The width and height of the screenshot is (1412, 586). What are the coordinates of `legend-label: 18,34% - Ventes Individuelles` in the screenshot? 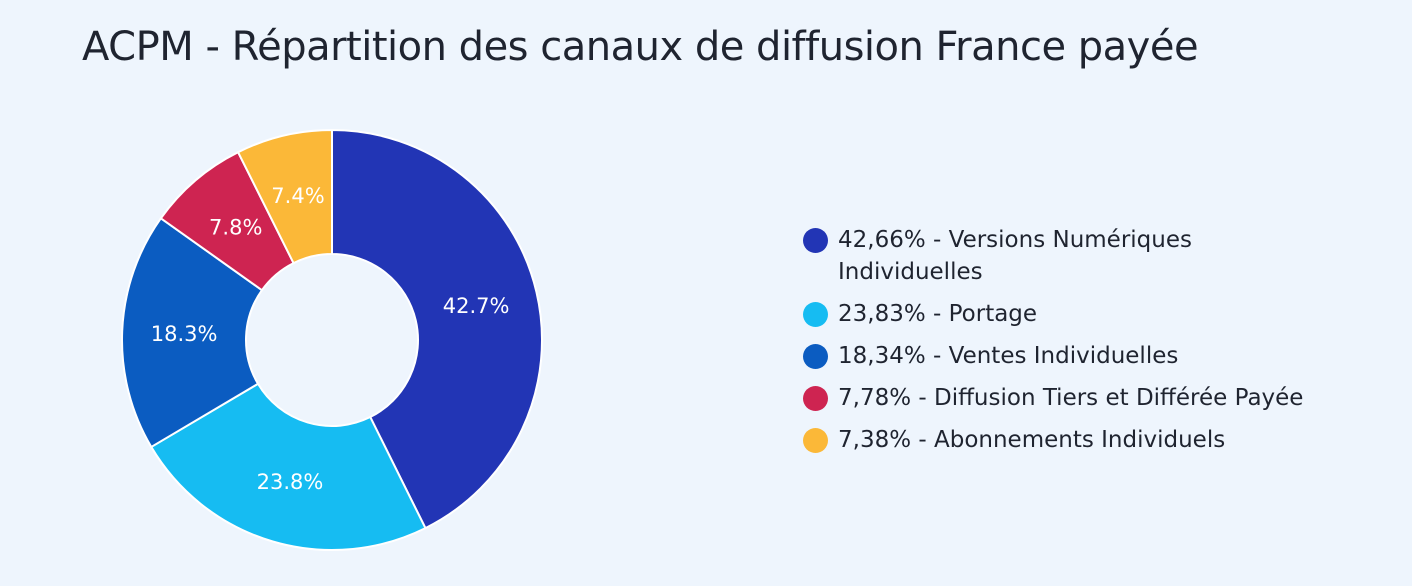 It's located at (1008, 356).